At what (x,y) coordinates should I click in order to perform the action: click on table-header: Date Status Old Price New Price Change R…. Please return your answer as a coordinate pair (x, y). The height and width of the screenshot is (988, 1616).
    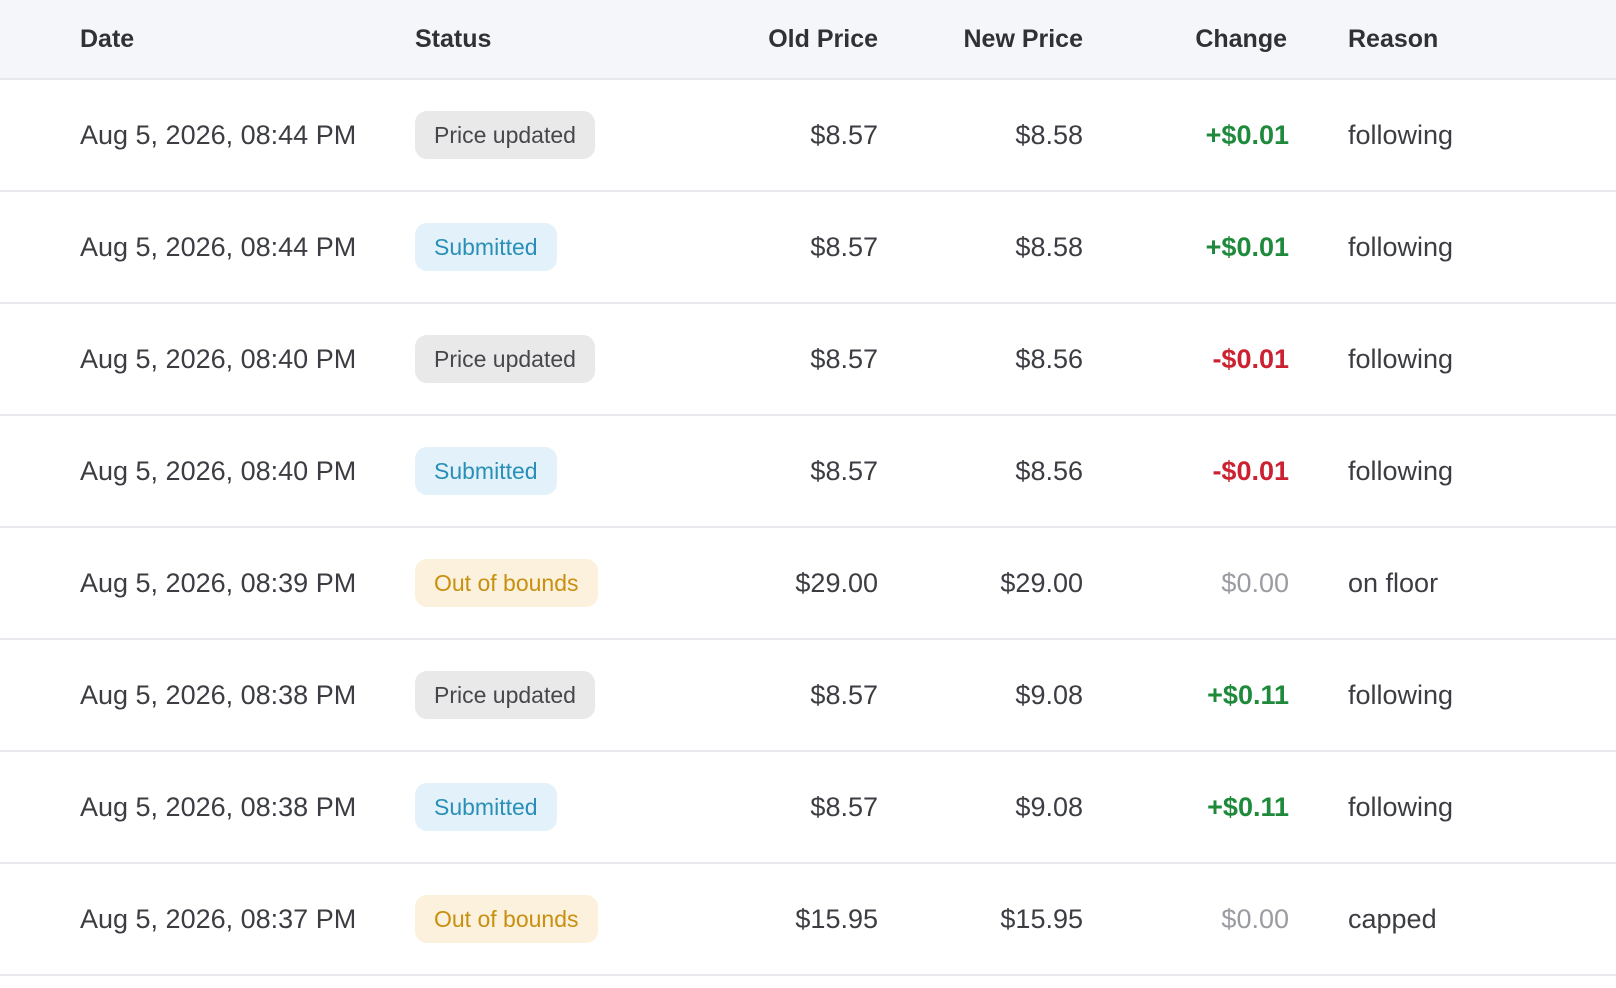
    Looking at the image, I should click on (808, 40).